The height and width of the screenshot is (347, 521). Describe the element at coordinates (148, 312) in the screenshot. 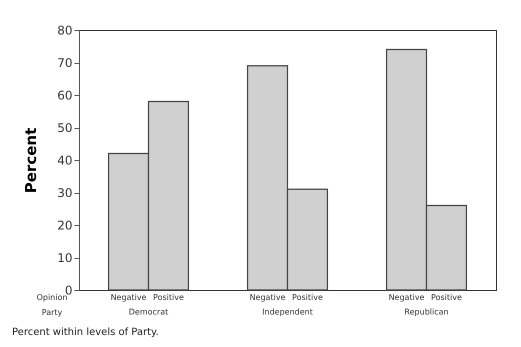

I see `x-tick-label: Democrat` at that location.